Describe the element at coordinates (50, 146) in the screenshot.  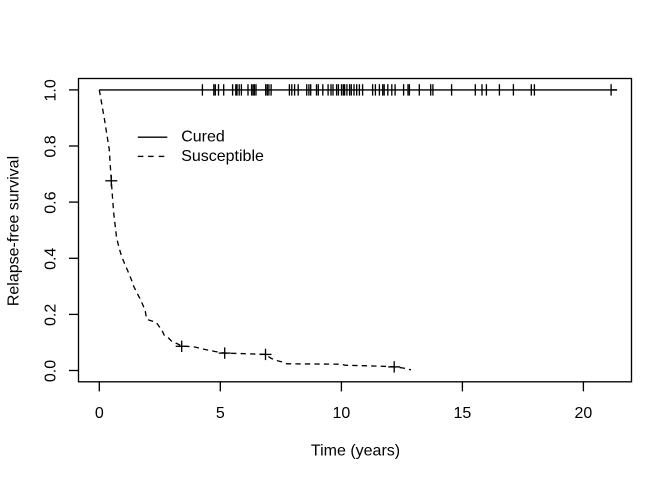
I see `svg-text: 0.8` at that location.